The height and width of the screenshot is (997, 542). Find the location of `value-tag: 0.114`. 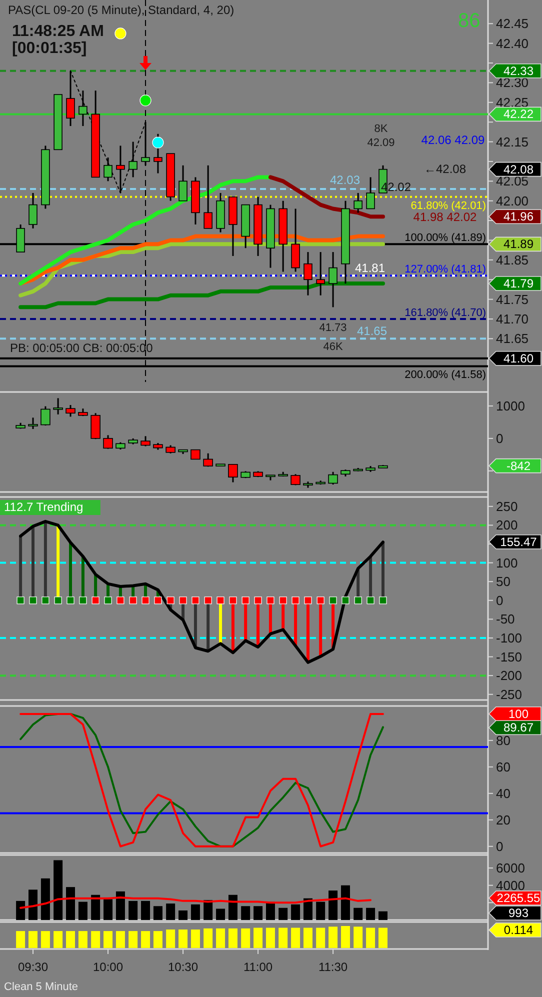

value-tag: 0.114 is located at coordinates (515, 930).